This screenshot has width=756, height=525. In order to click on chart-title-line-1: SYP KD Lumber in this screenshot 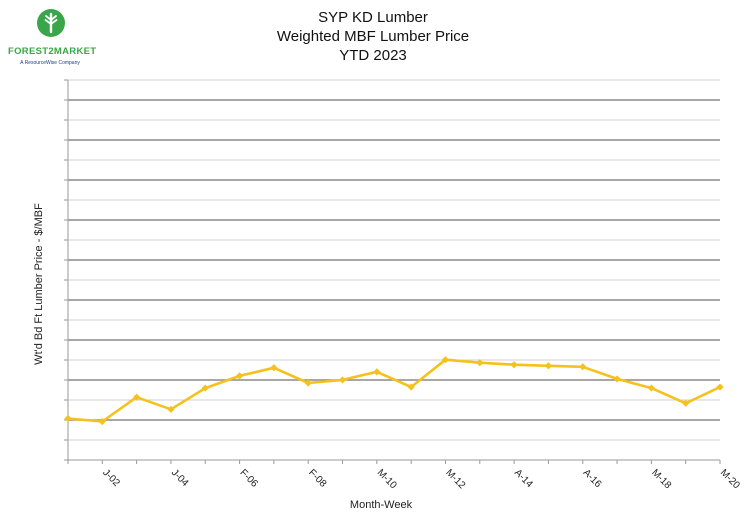, I will do `click(373, 17)`.